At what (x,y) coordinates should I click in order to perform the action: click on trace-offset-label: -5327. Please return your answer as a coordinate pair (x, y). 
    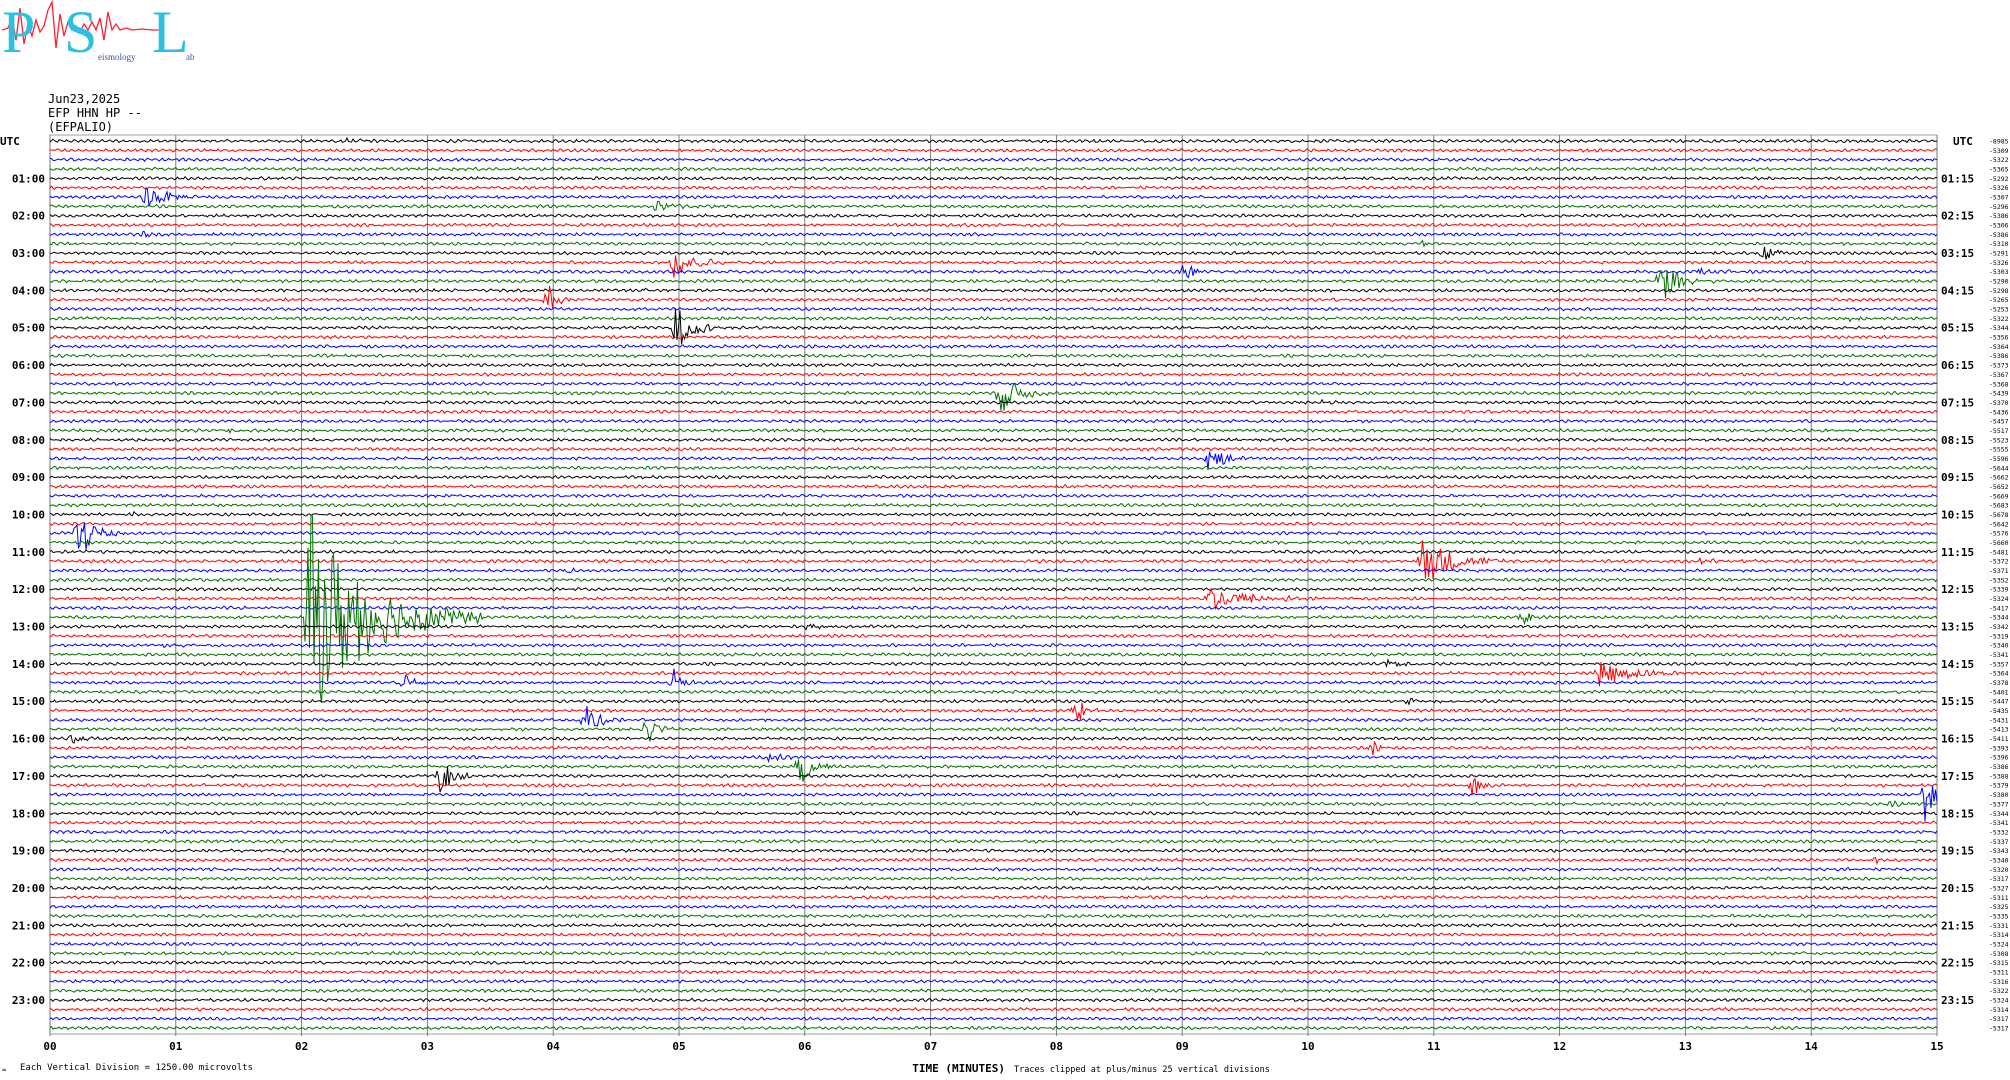
    Looking at the image, I should click on (1999, 888).